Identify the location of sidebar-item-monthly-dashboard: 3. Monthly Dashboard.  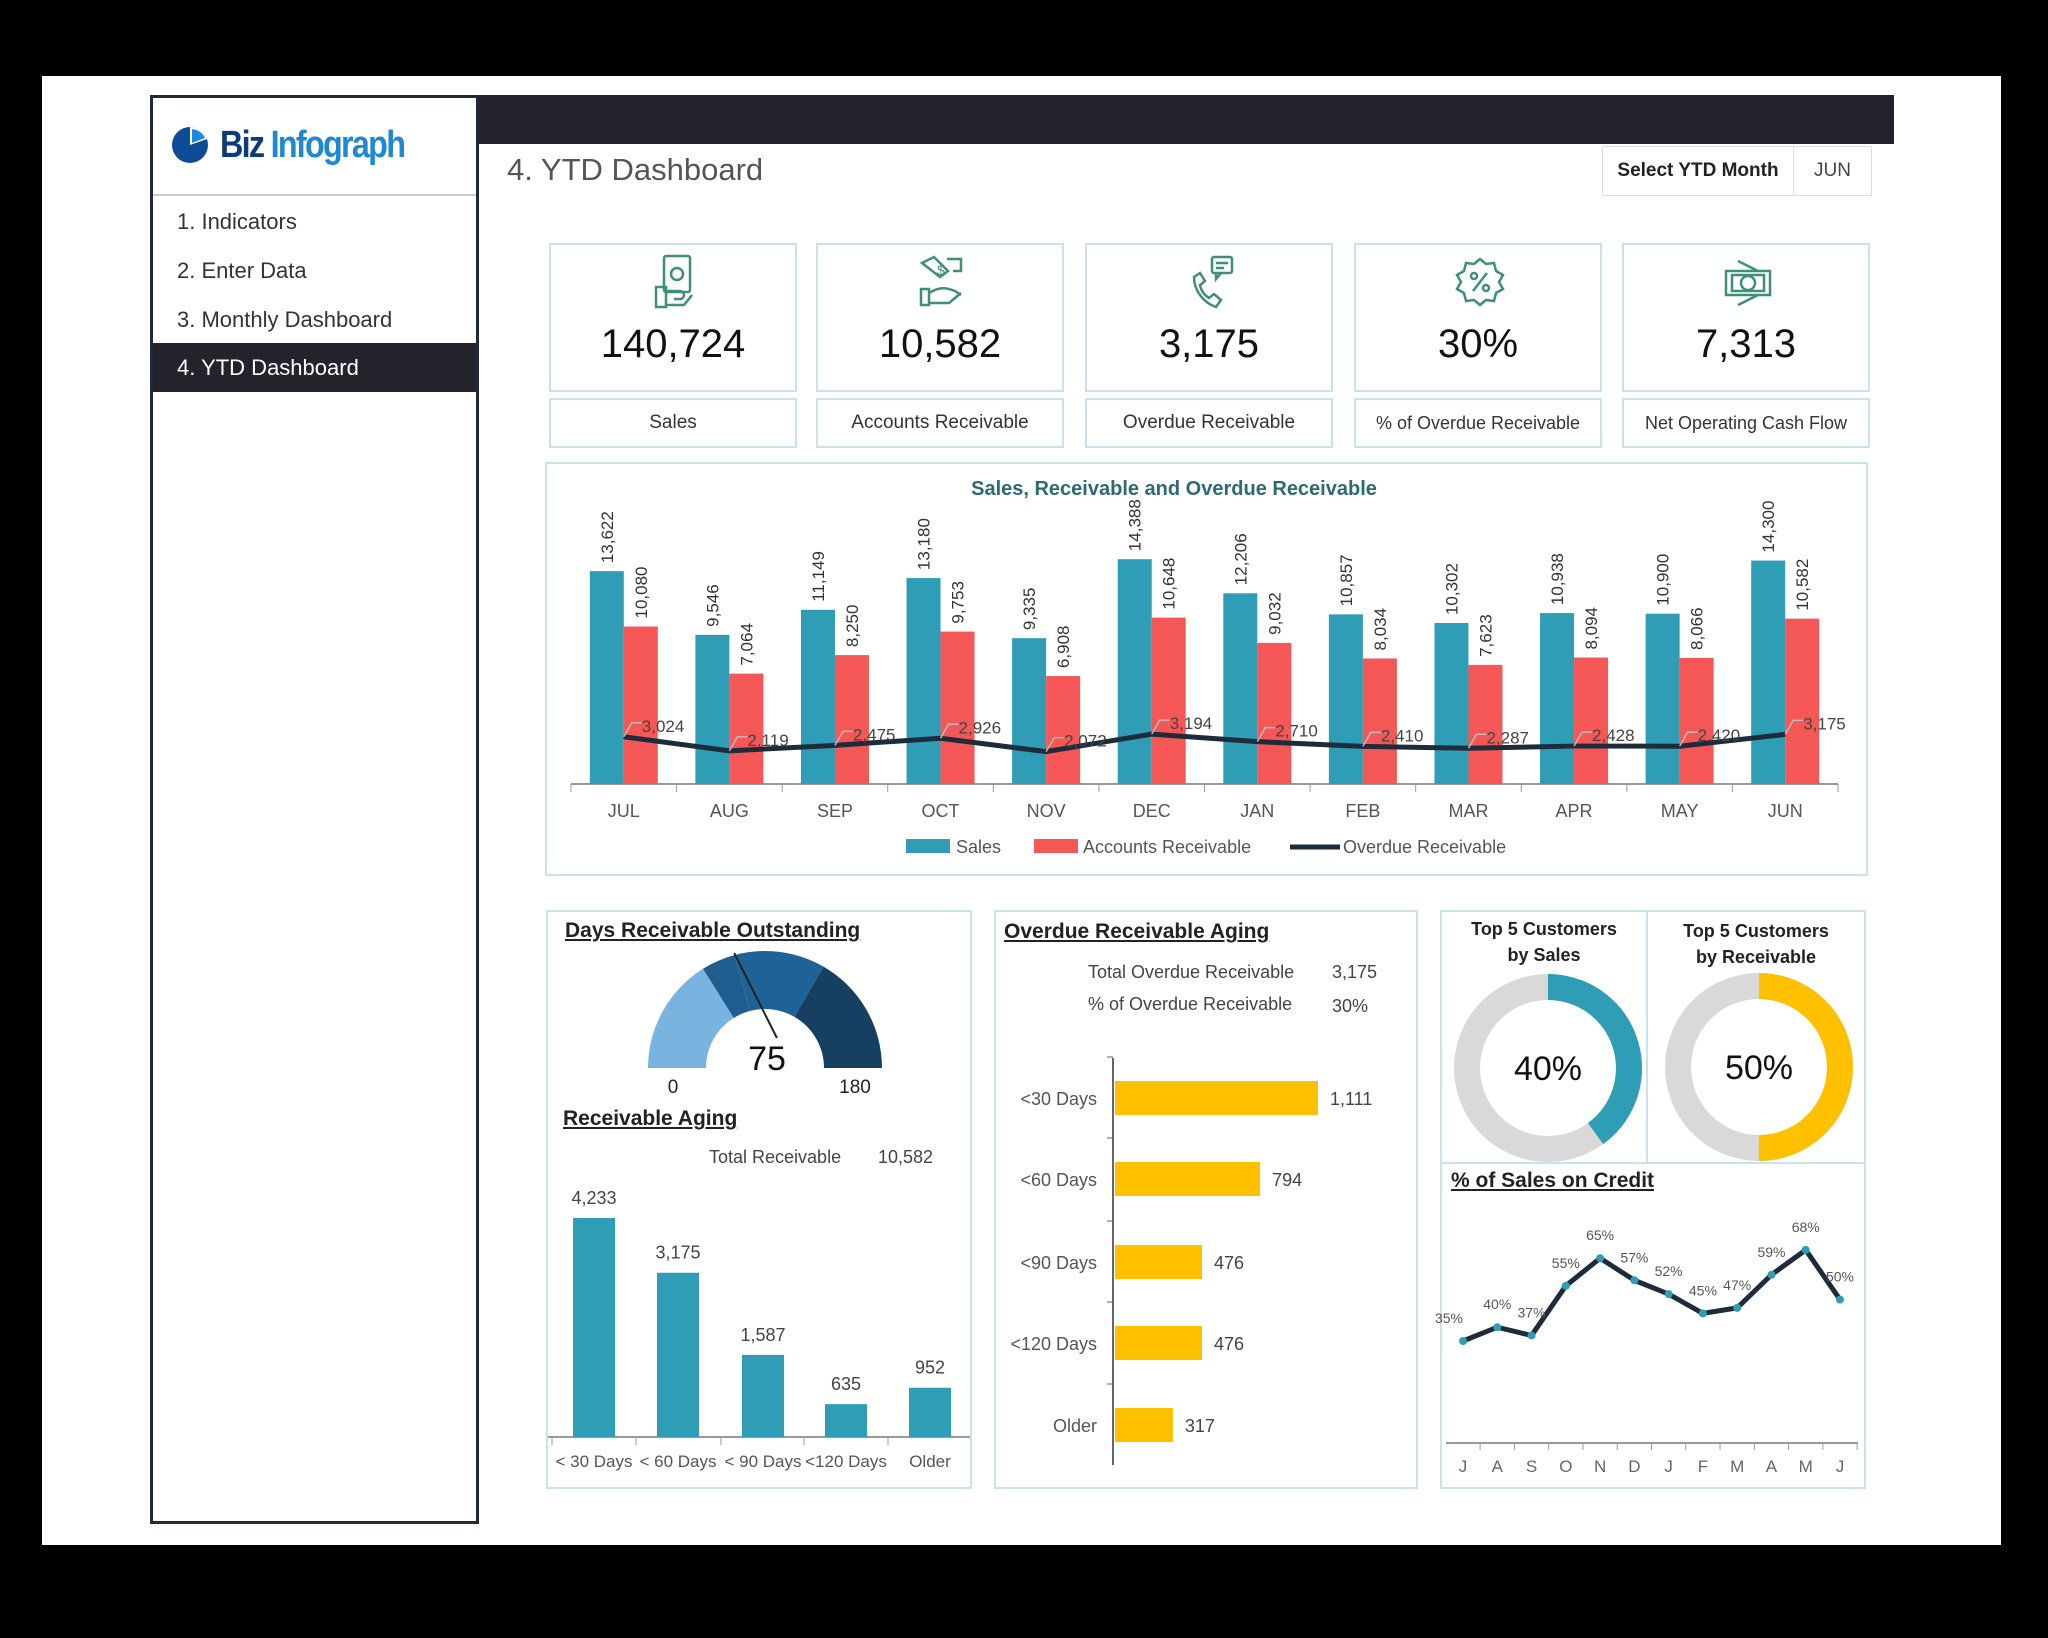
(285, 319).